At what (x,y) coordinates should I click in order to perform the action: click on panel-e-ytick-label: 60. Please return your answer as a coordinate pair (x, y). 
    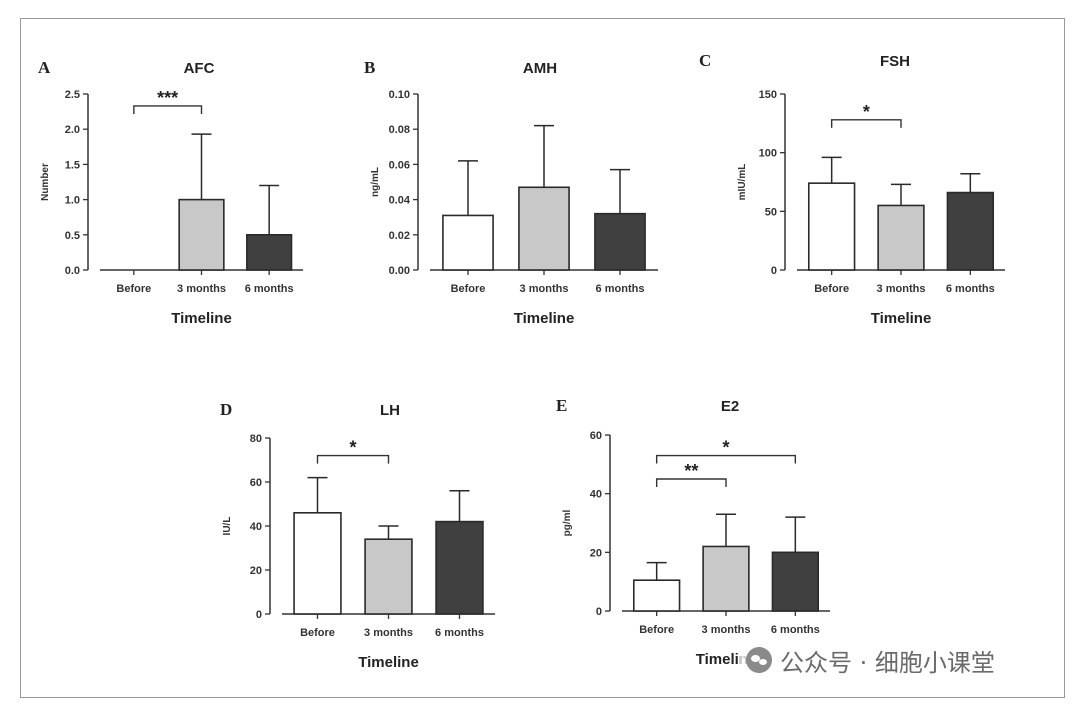
    Looking at the image, I should click on (596, 436).